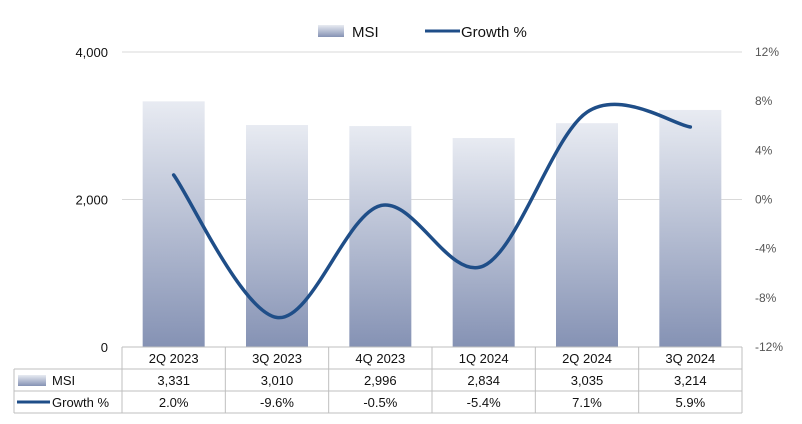 The height and width of the screenshot is (424, 802). I want to click on table-cell-growth-0: 2.0%, so click(174, 402).